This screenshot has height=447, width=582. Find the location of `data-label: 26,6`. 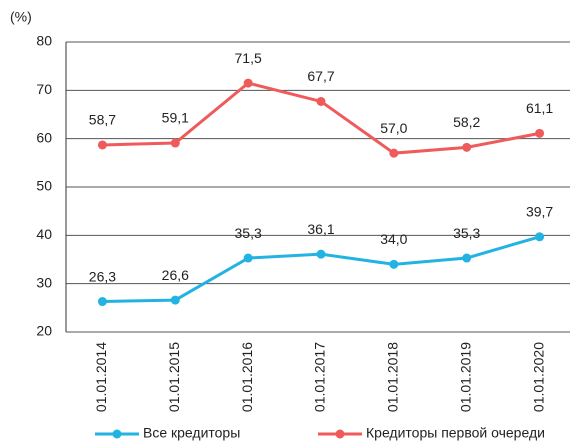

data-label: 26,6 is located at coordinates (175, 275).